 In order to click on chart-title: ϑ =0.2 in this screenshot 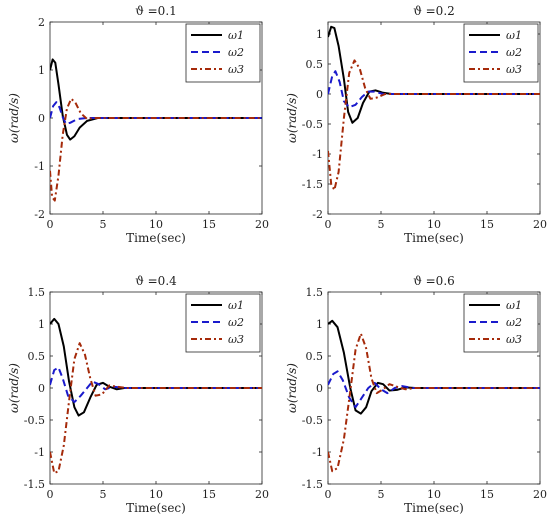, I will do `click(434, 11)`.